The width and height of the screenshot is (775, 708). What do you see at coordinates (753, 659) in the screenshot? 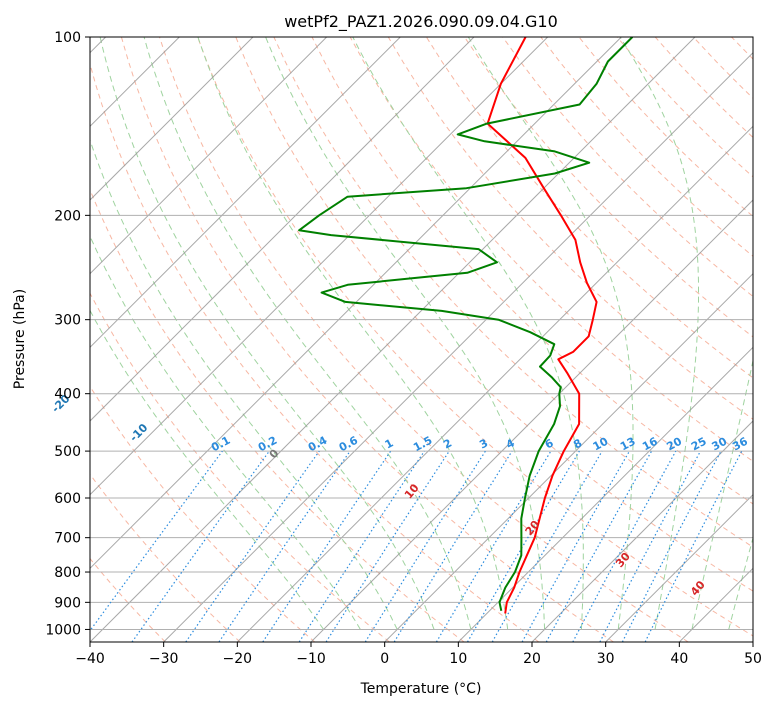
I see `x-tick-label: 50` at bounding box center [753, 659].